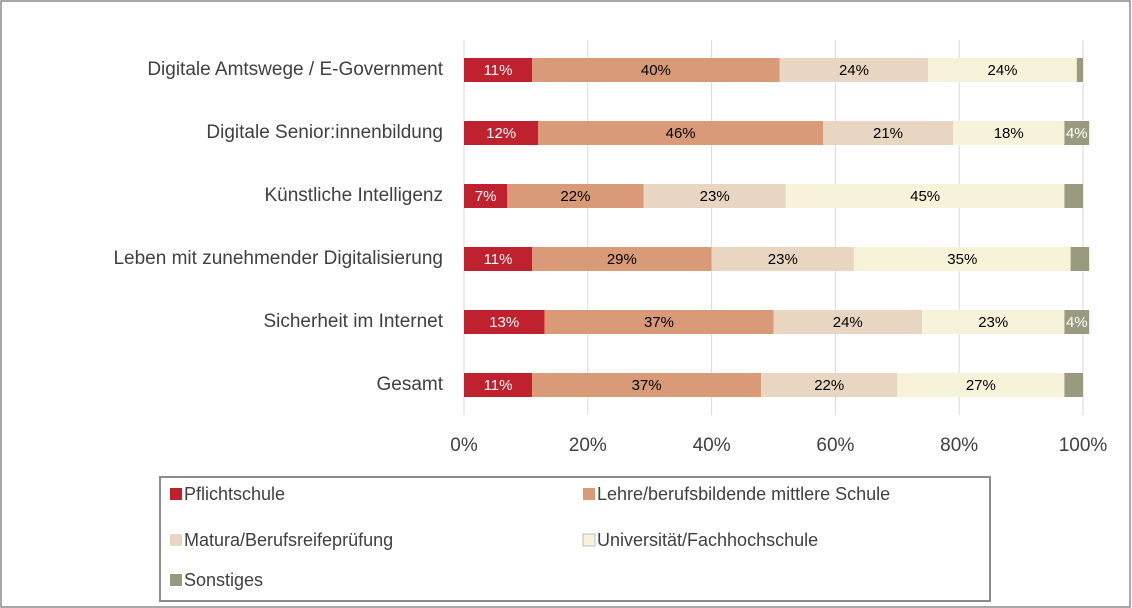 The height and width of the screenshot is (608, 1132). I want to click on y-tick-label: Digitale Senior:innenbildung, so click(324, 132).